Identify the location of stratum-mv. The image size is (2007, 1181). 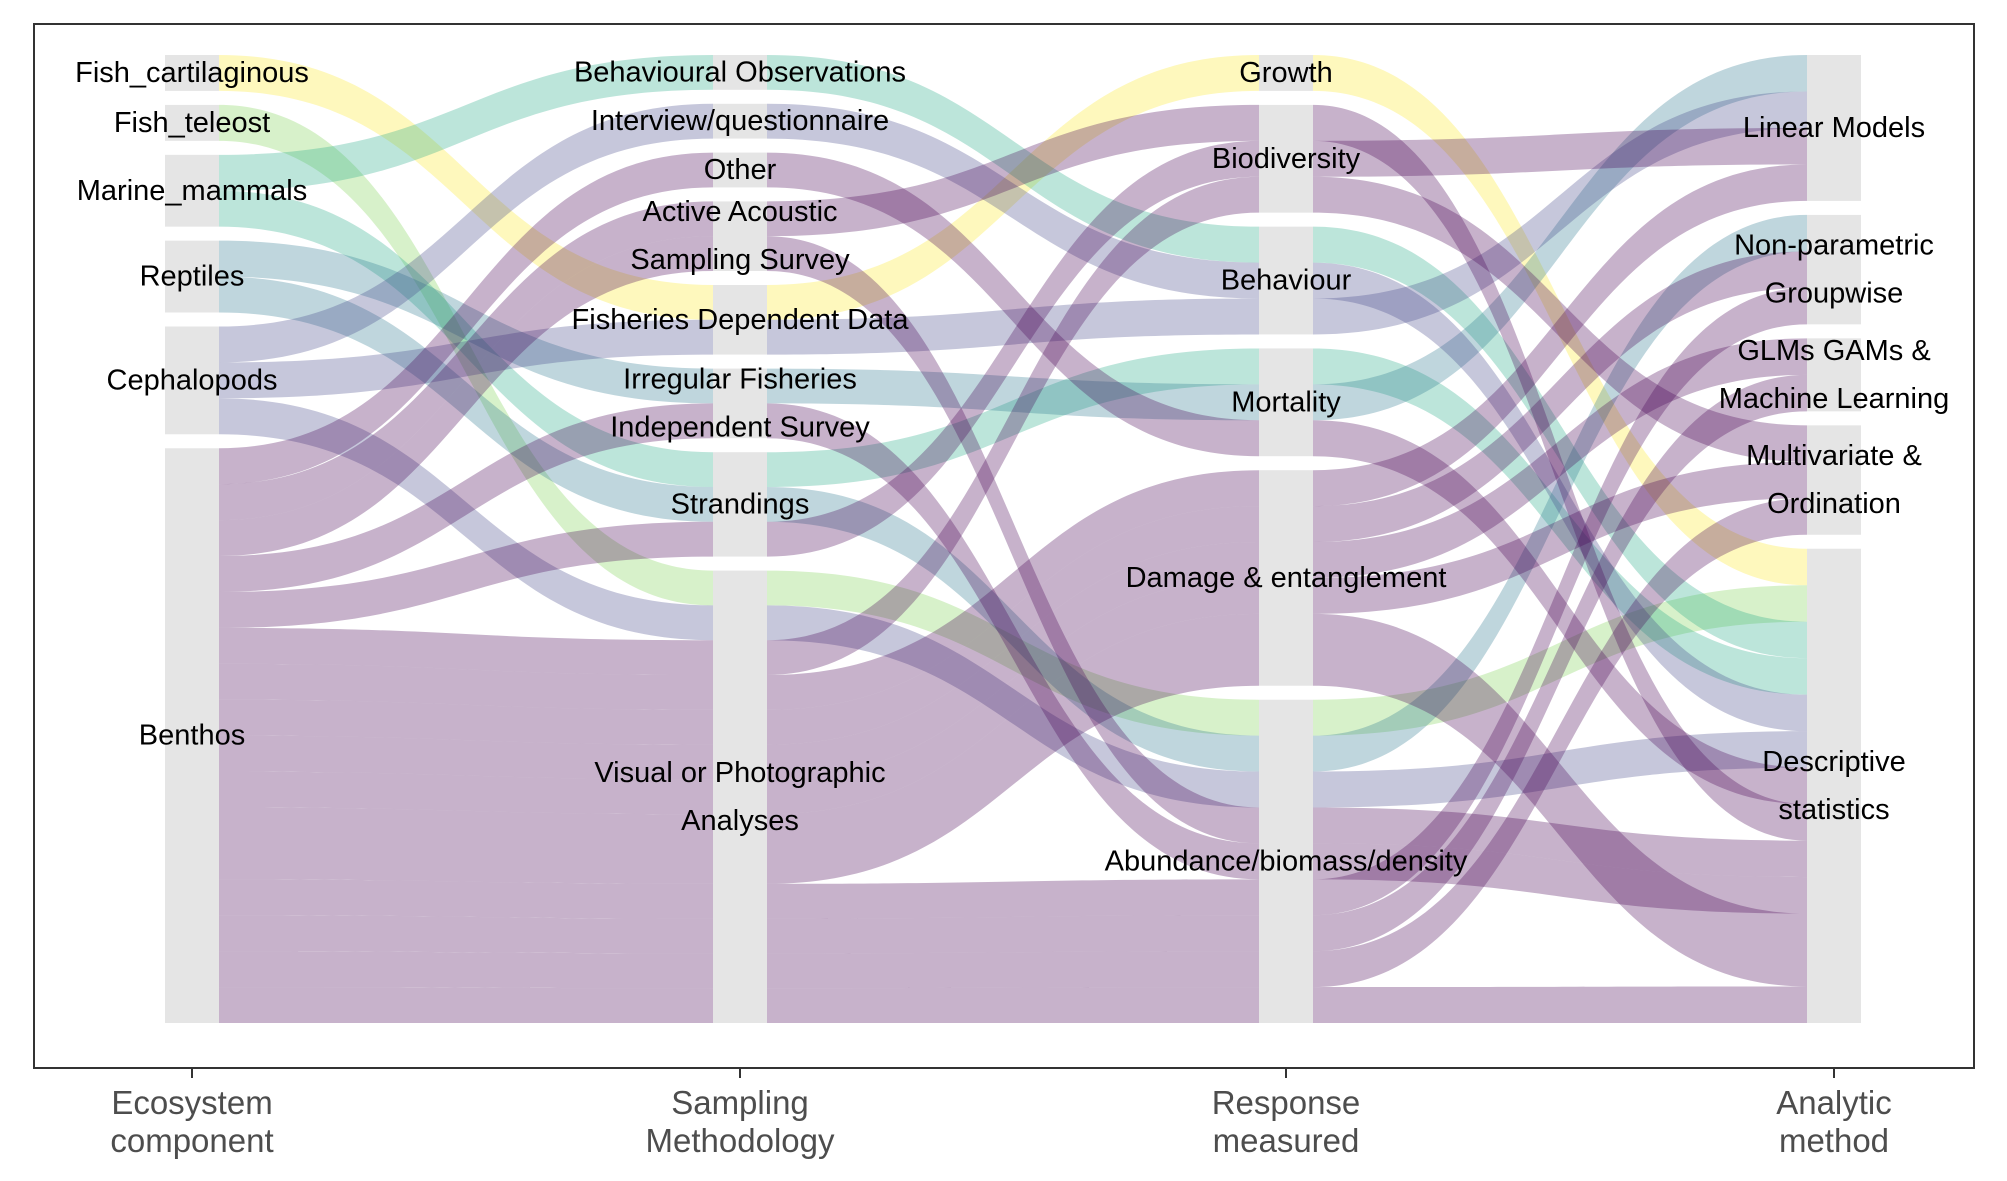
(1834, 480).